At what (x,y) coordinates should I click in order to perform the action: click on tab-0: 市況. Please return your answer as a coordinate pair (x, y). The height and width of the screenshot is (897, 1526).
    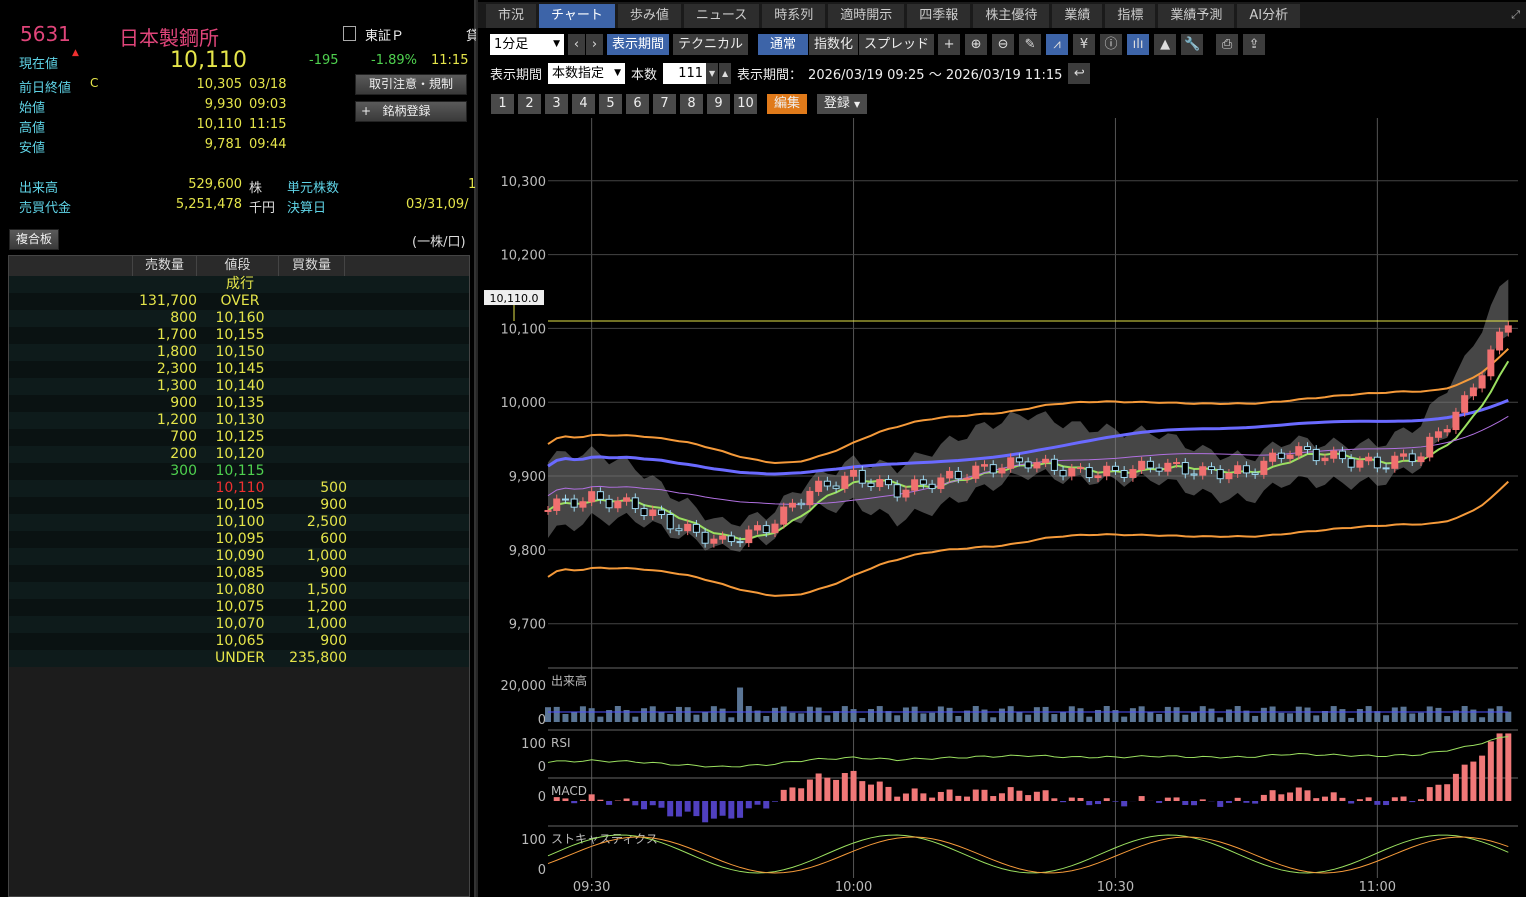
    Looking at the image, I should click on (511, 16).